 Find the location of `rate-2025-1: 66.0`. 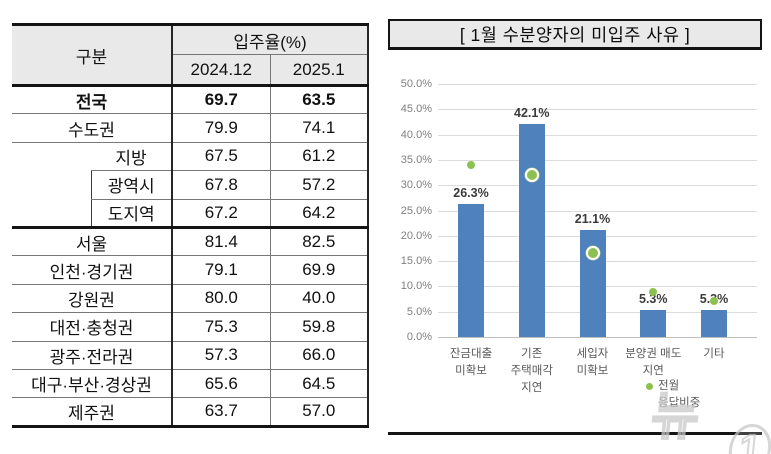

rate-2025-1: 66.0 is located at coordinates (319, 355).